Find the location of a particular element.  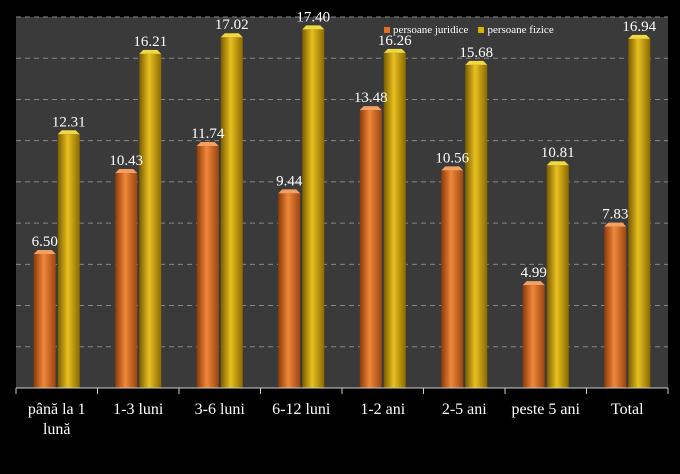

legend-item-fizice: persoane fizice is located at coordinates (516, 30).